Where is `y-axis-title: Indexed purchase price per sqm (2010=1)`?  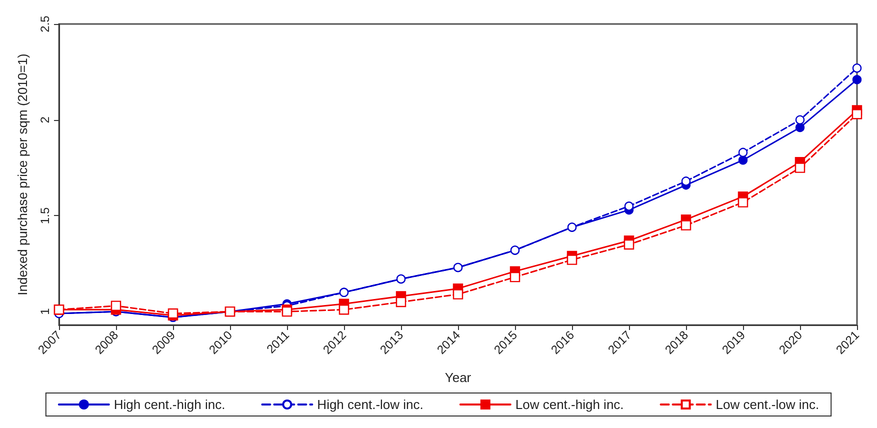
y-axis-title: Indexed purchase price per sqm (2010=1) is located at coordinates (22, 175).